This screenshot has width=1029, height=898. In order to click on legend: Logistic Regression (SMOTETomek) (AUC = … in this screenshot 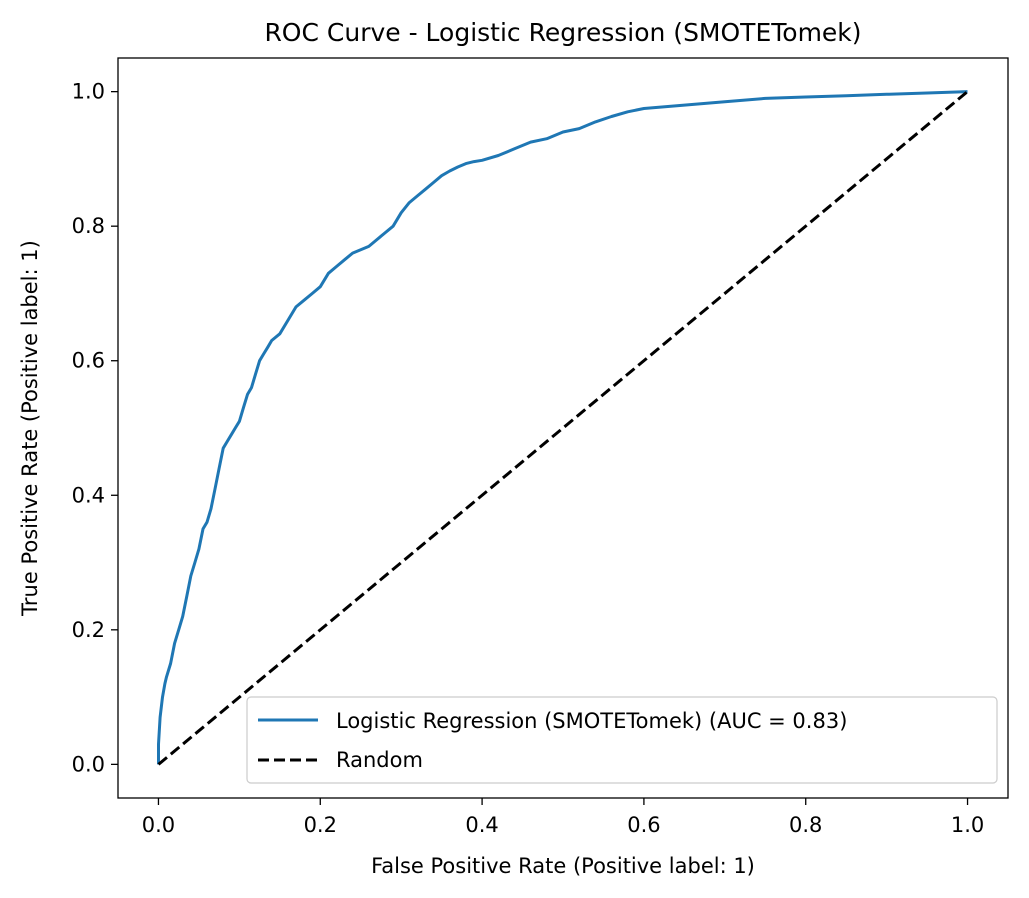, I will do `click(622, 740)`.